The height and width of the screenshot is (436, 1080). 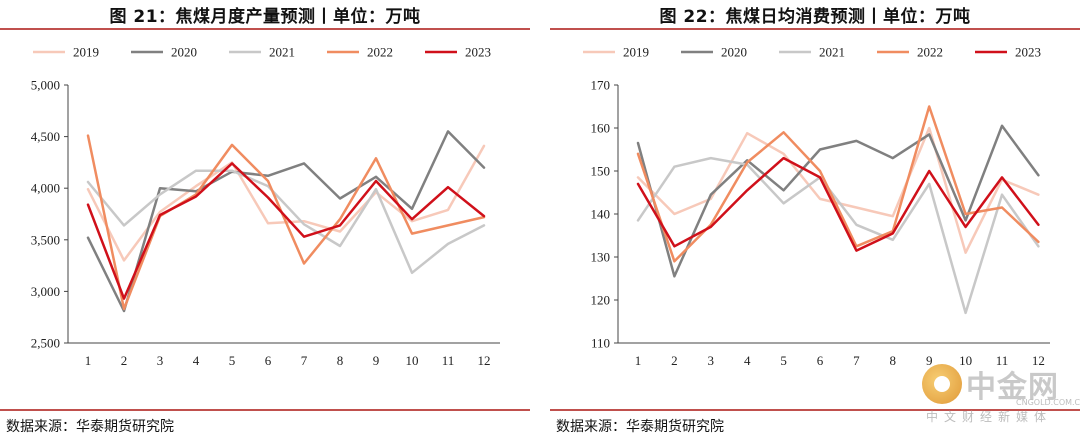 I want to click on chart-title: 图 21：焦煤月度产量预测丨单位：万吨, so click(x=265, y=17).